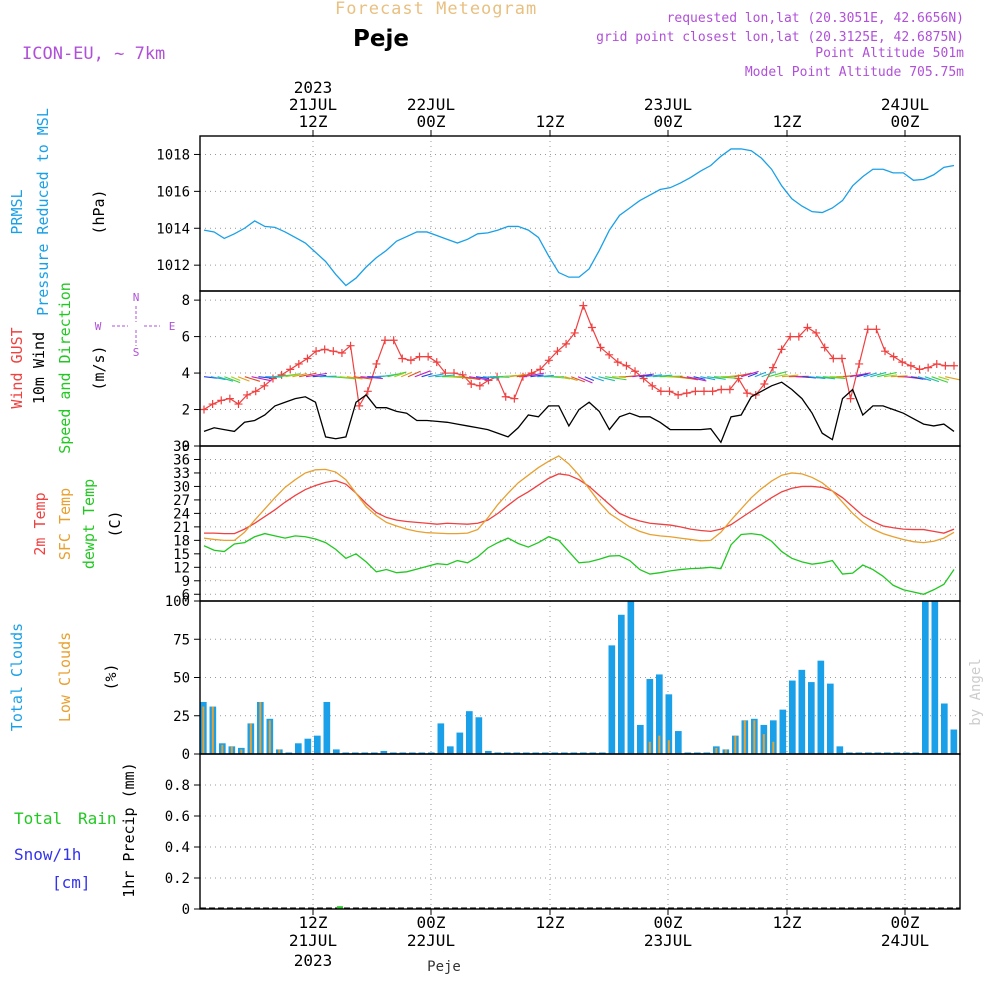 This screenshot has width=1000, height=1000. I want to click on rain-label: Rain, so click(97, 818).